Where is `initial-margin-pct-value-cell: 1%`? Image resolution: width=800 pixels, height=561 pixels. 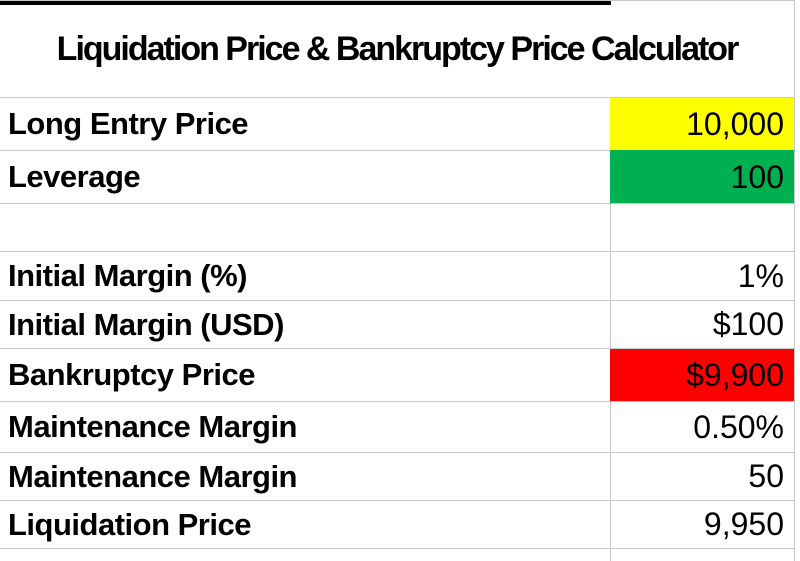 initial-margin-pct-value-cell: 1% is located at coordinates (702, 276).